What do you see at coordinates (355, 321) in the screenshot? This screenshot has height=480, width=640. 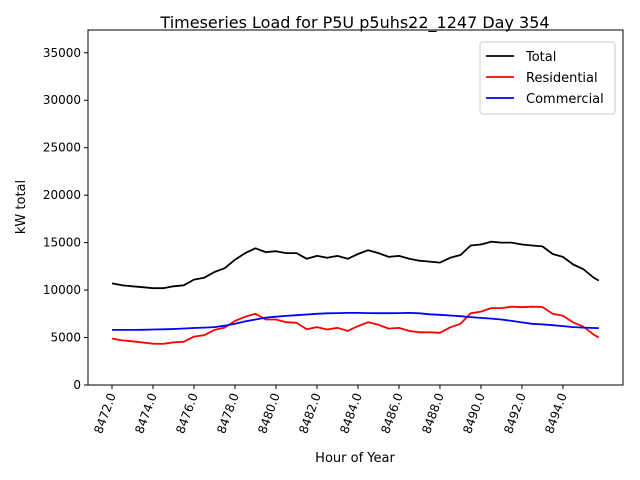 I see `series-line-commercial` at bounding box center [355, 321].